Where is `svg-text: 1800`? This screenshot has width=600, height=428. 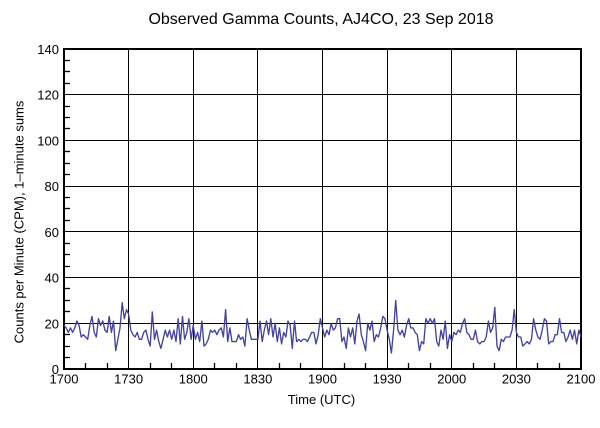
svg-text: 1800 is located at coordinates (193, 379).